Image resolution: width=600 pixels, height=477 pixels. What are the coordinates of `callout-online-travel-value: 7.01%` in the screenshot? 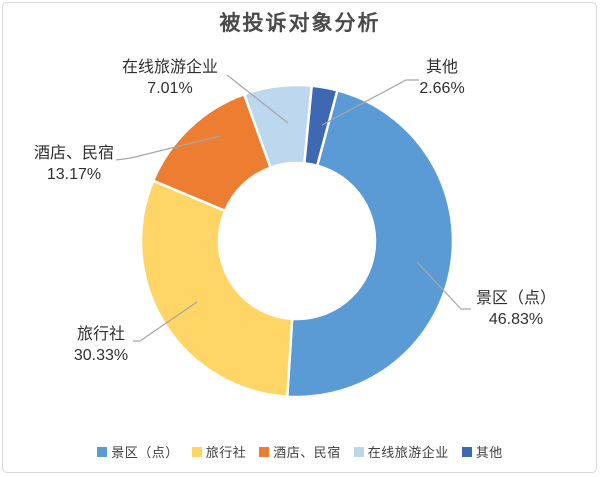 It's located at (170, 88).